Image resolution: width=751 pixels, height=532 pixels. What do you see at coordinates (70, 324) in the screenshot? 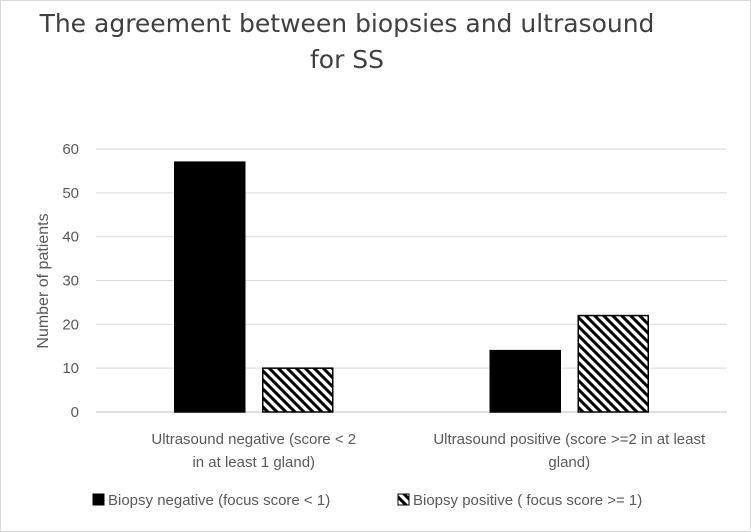
I see `y-tick-label: 20` at bounding box center [70, 324].